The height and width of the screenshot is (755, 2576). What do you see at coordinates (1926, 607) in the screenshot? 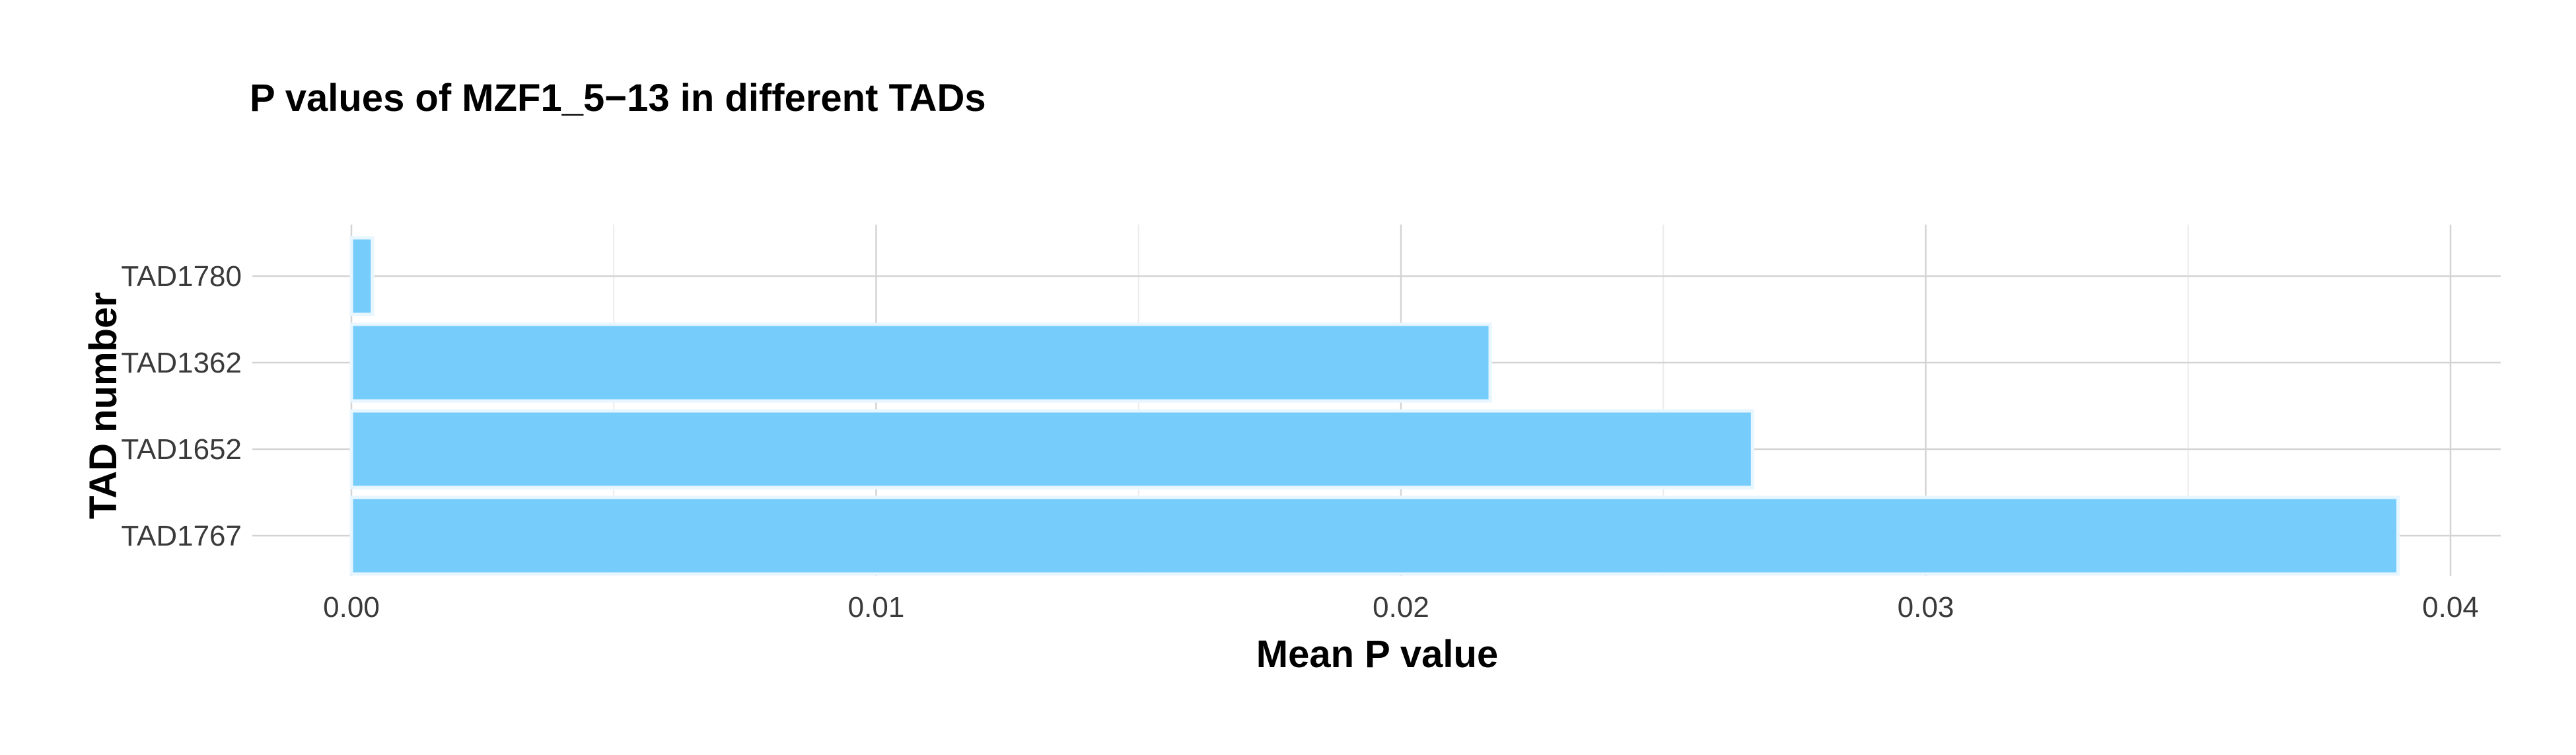
I see `x-tick-label: 0.03` at bounding box center [1926, 607].